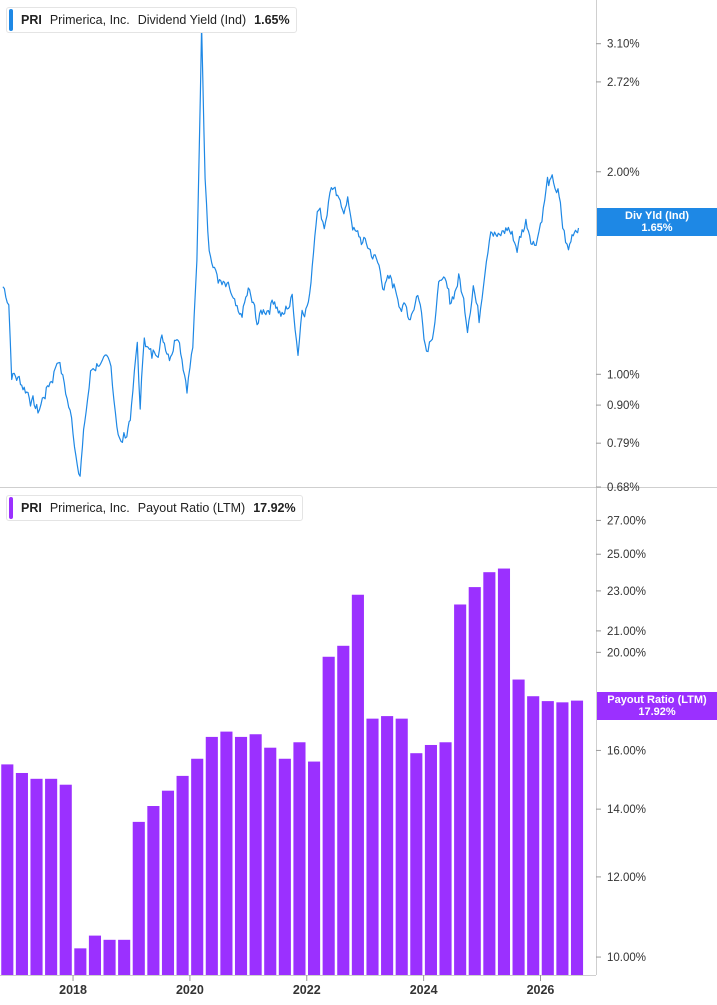 This screenshot has width=717, height=1005. I want to click on legend-swatch-dividend-yield, so click(11, 20).